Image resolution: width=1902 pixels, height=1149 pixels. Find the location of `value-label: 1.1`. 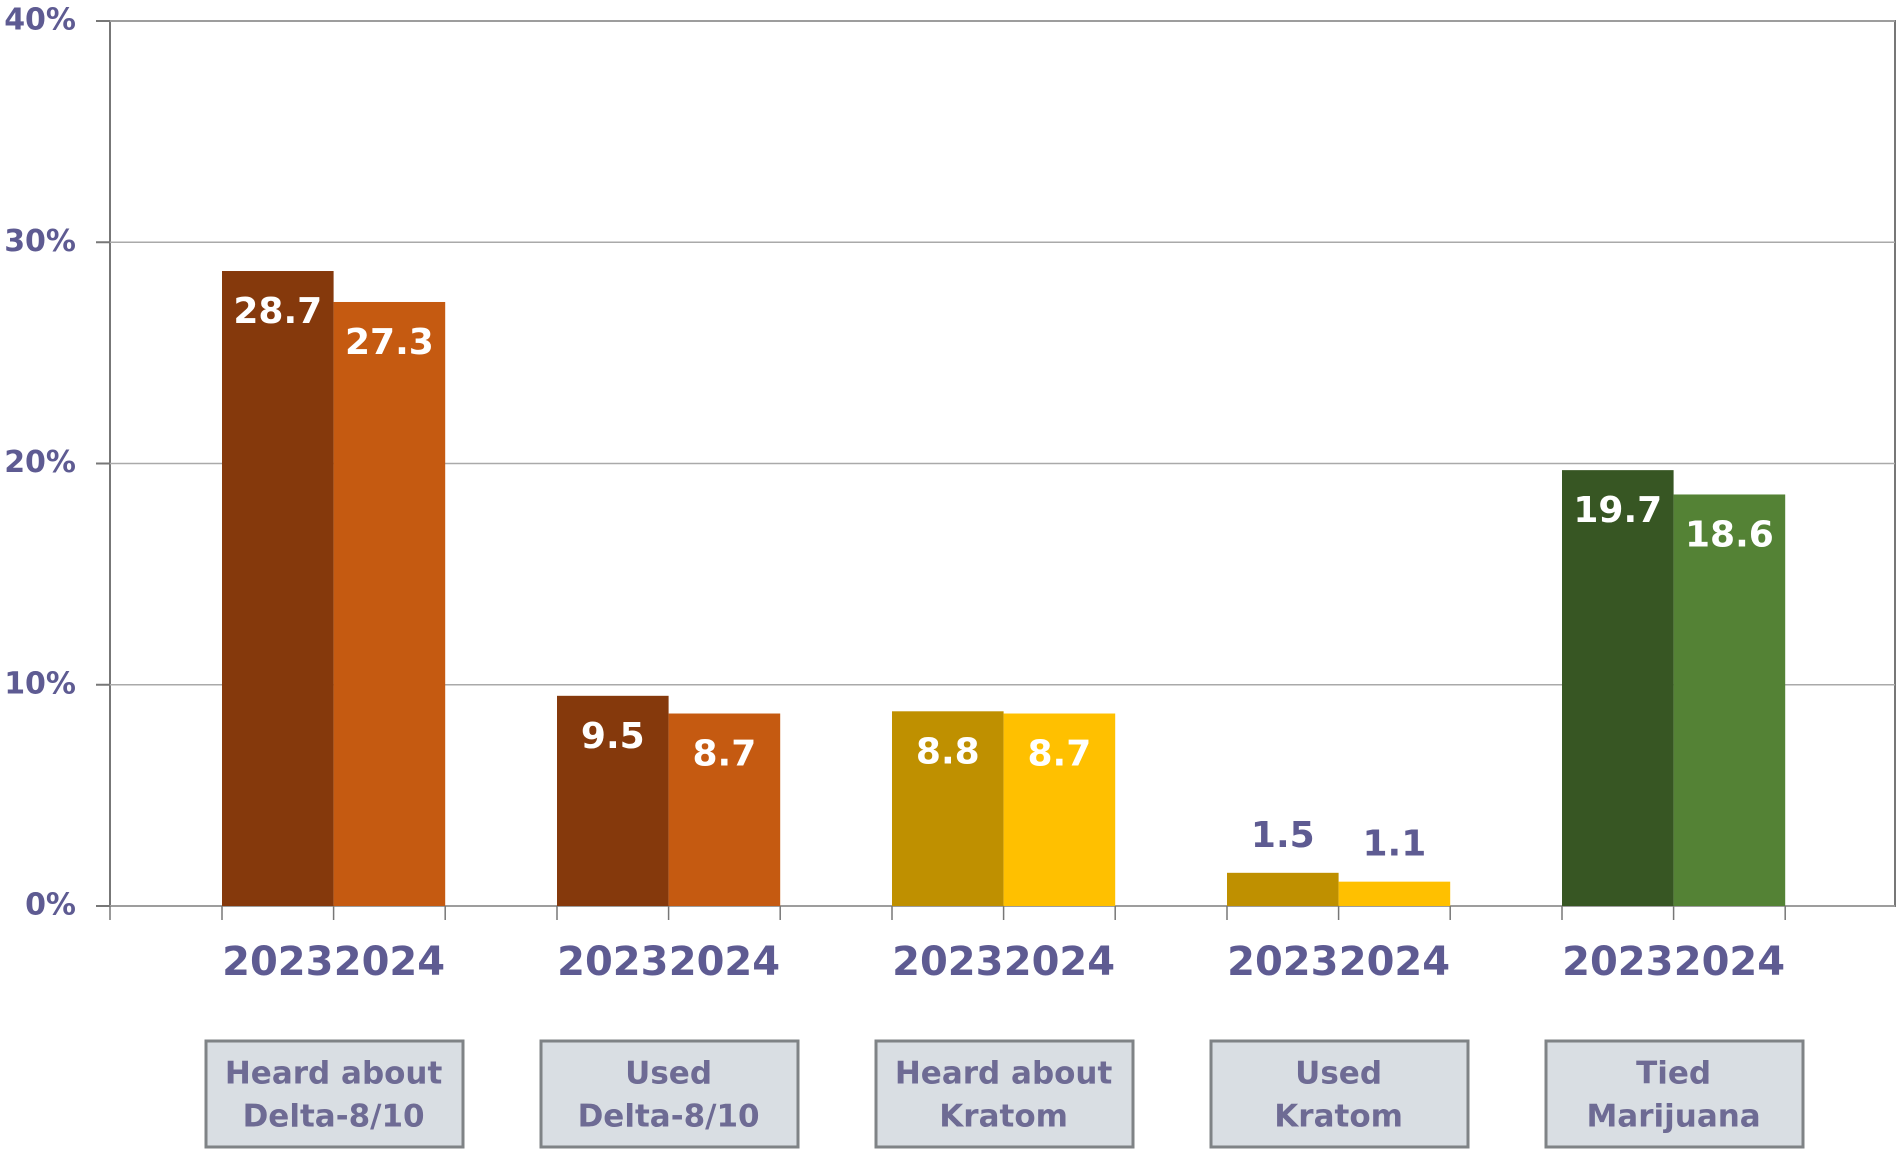

value-label: 1.1 is located at coordinates (1395, 844).